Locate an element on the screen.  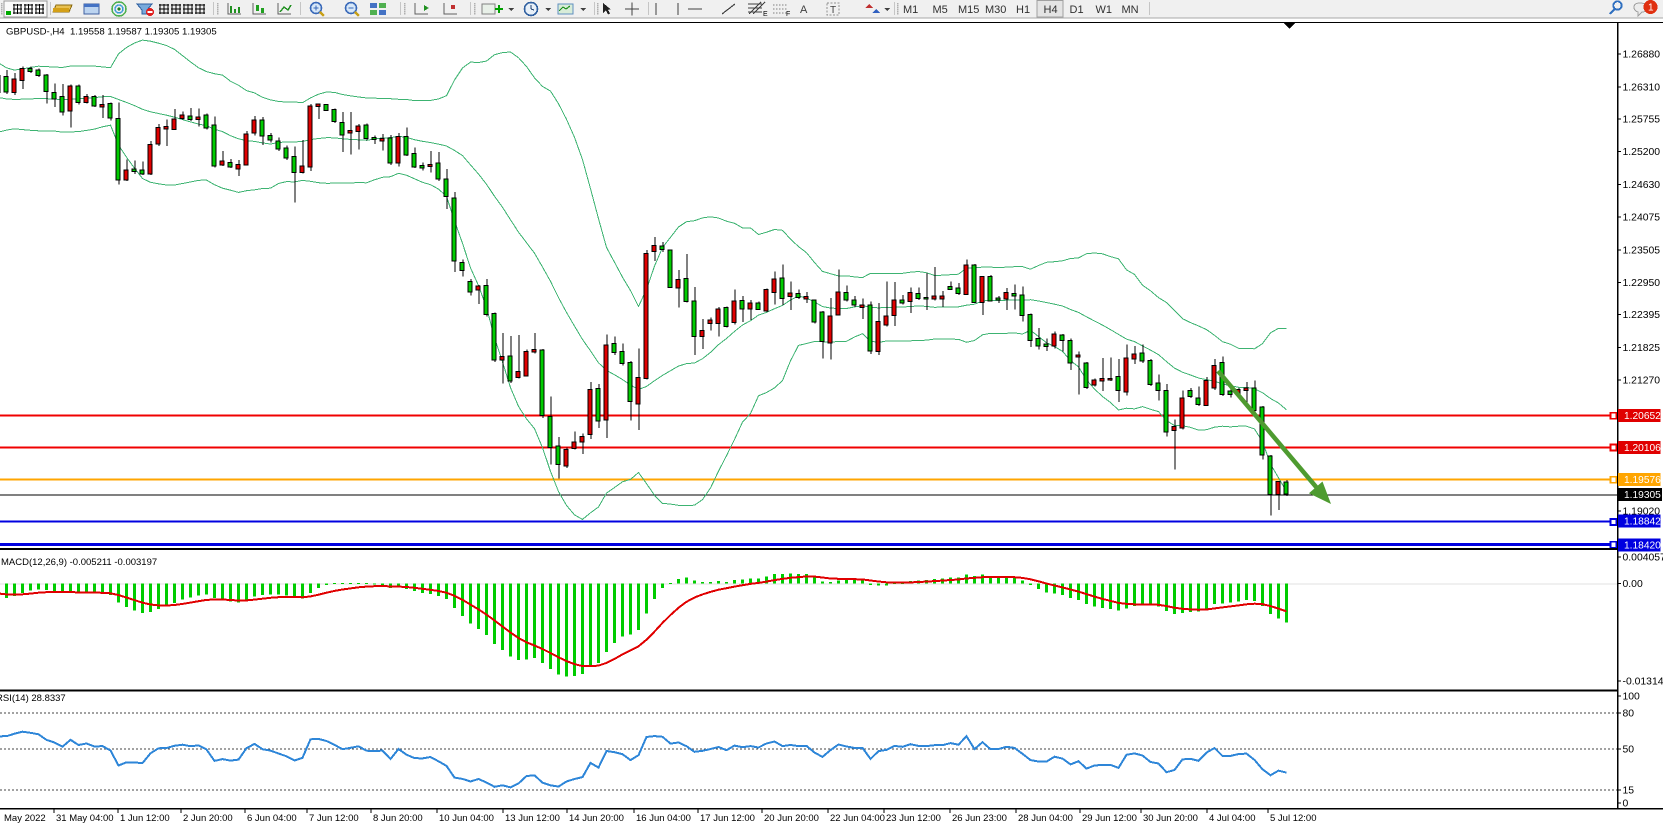
svg-text: 17 Jun 12:00 is located at coordinates (727, 818).